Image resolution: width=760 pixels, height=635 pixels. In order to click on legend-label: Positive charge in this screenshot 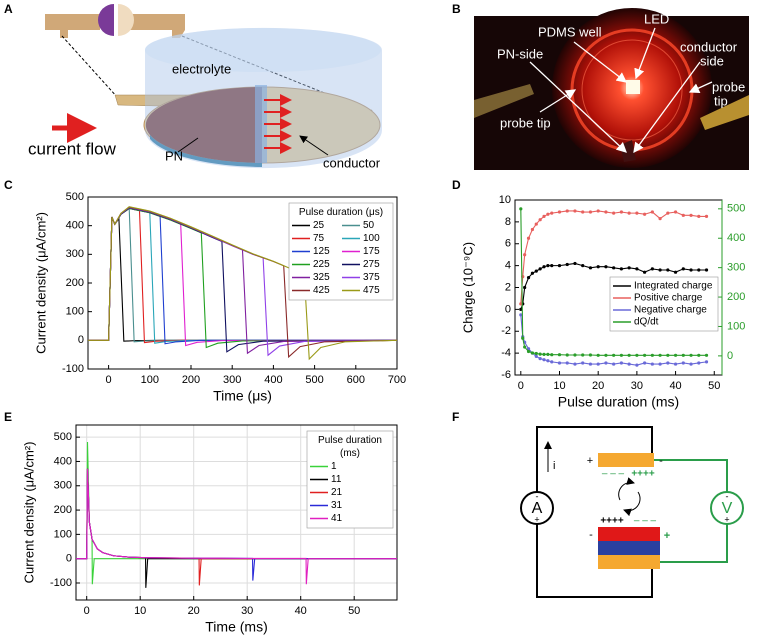, I will do `click(668, 298)`.